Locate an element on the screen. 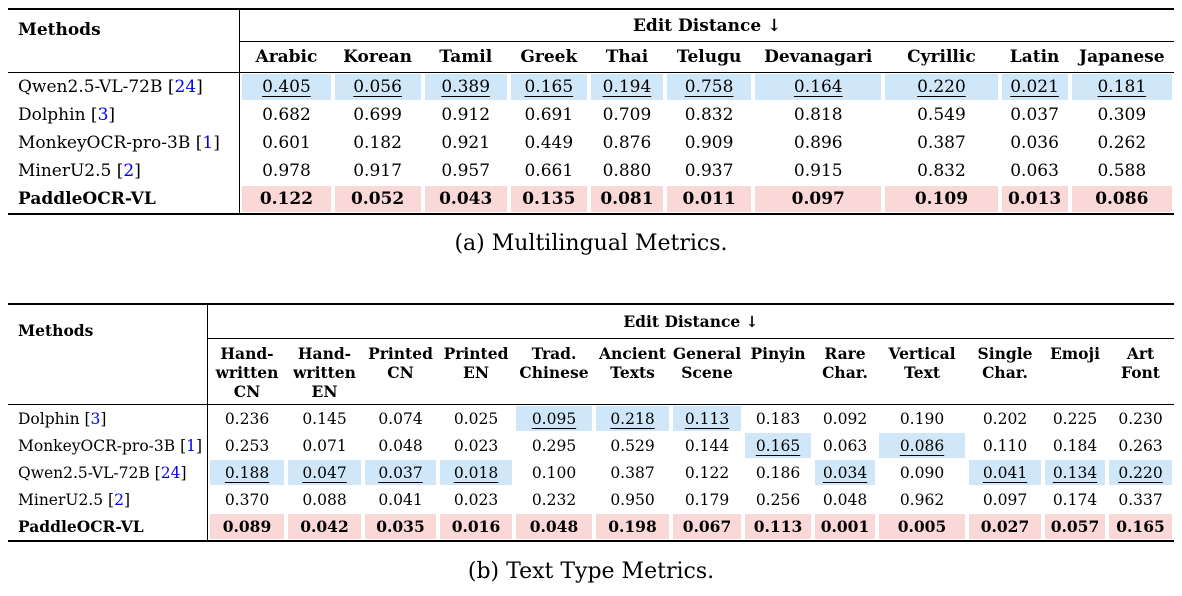 This screenshot has height=596, width=1182. column-header: Thai is located at coordinates (626, 57).